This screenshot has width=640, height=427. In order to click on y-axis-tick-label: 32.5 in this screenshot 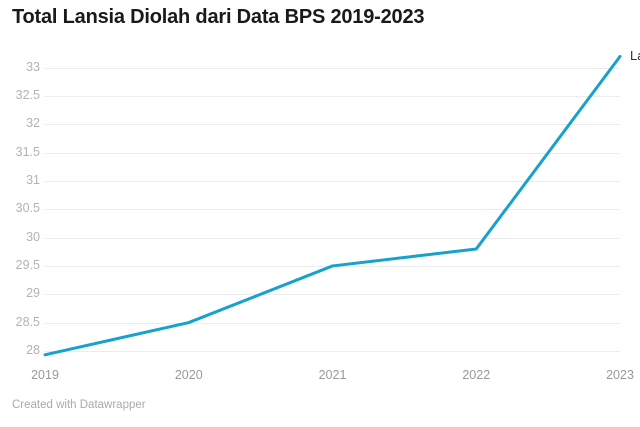, I will do `click(27, 95)`.